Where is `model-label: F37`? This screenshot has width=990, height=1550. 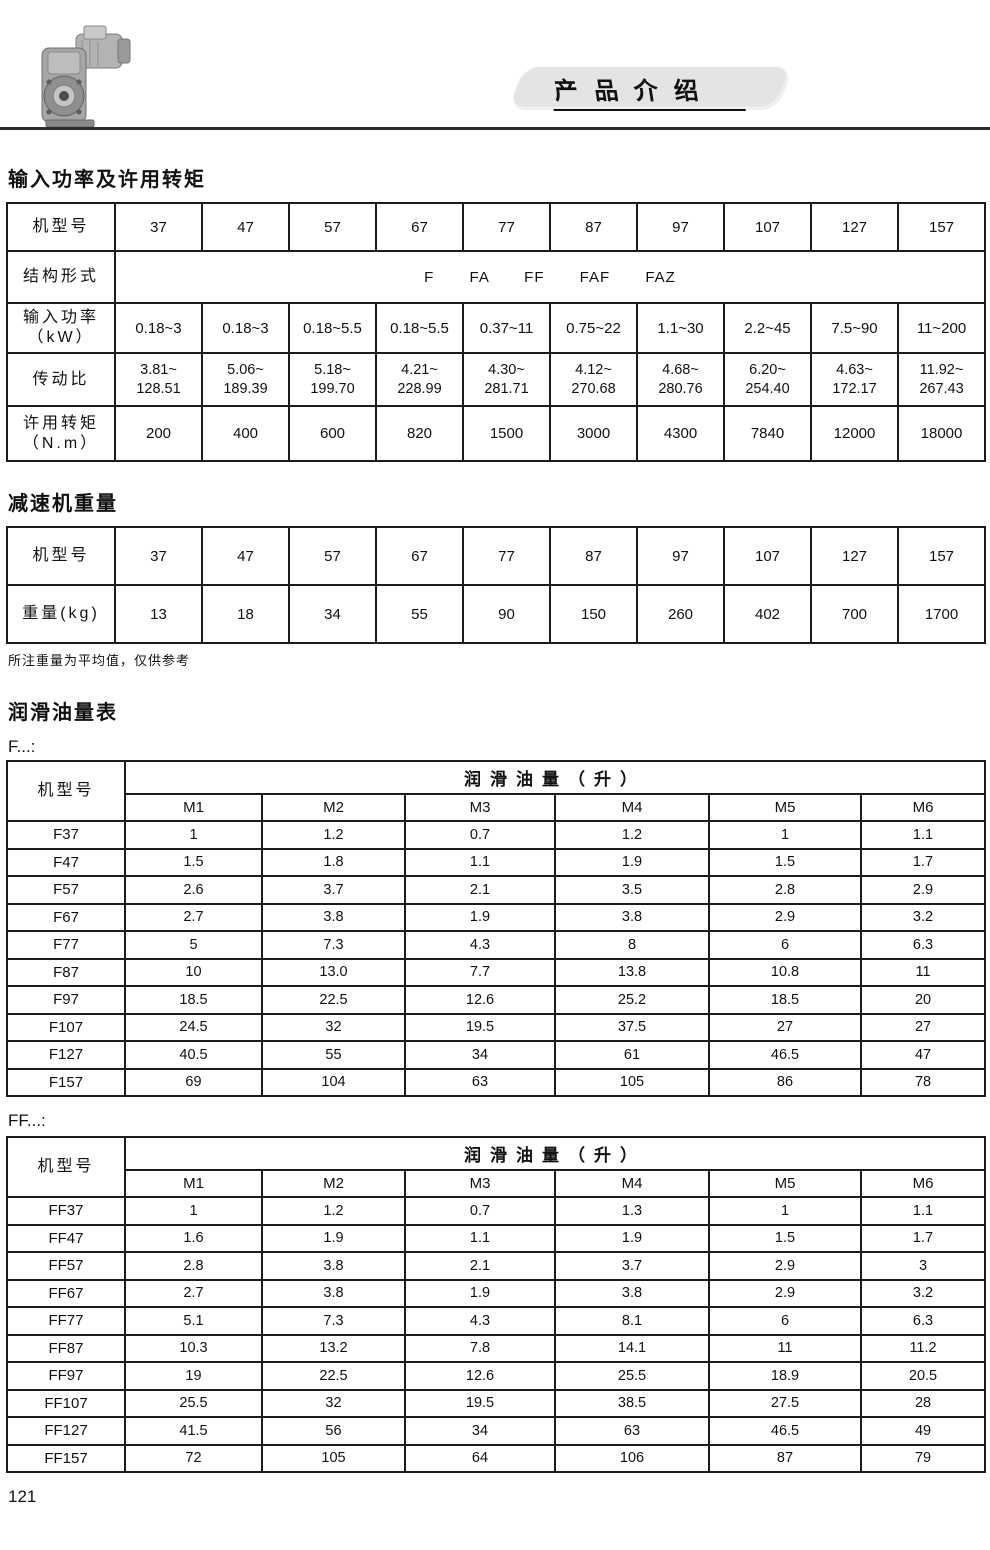
model-label: F37 is located at coordinates (66, 835).